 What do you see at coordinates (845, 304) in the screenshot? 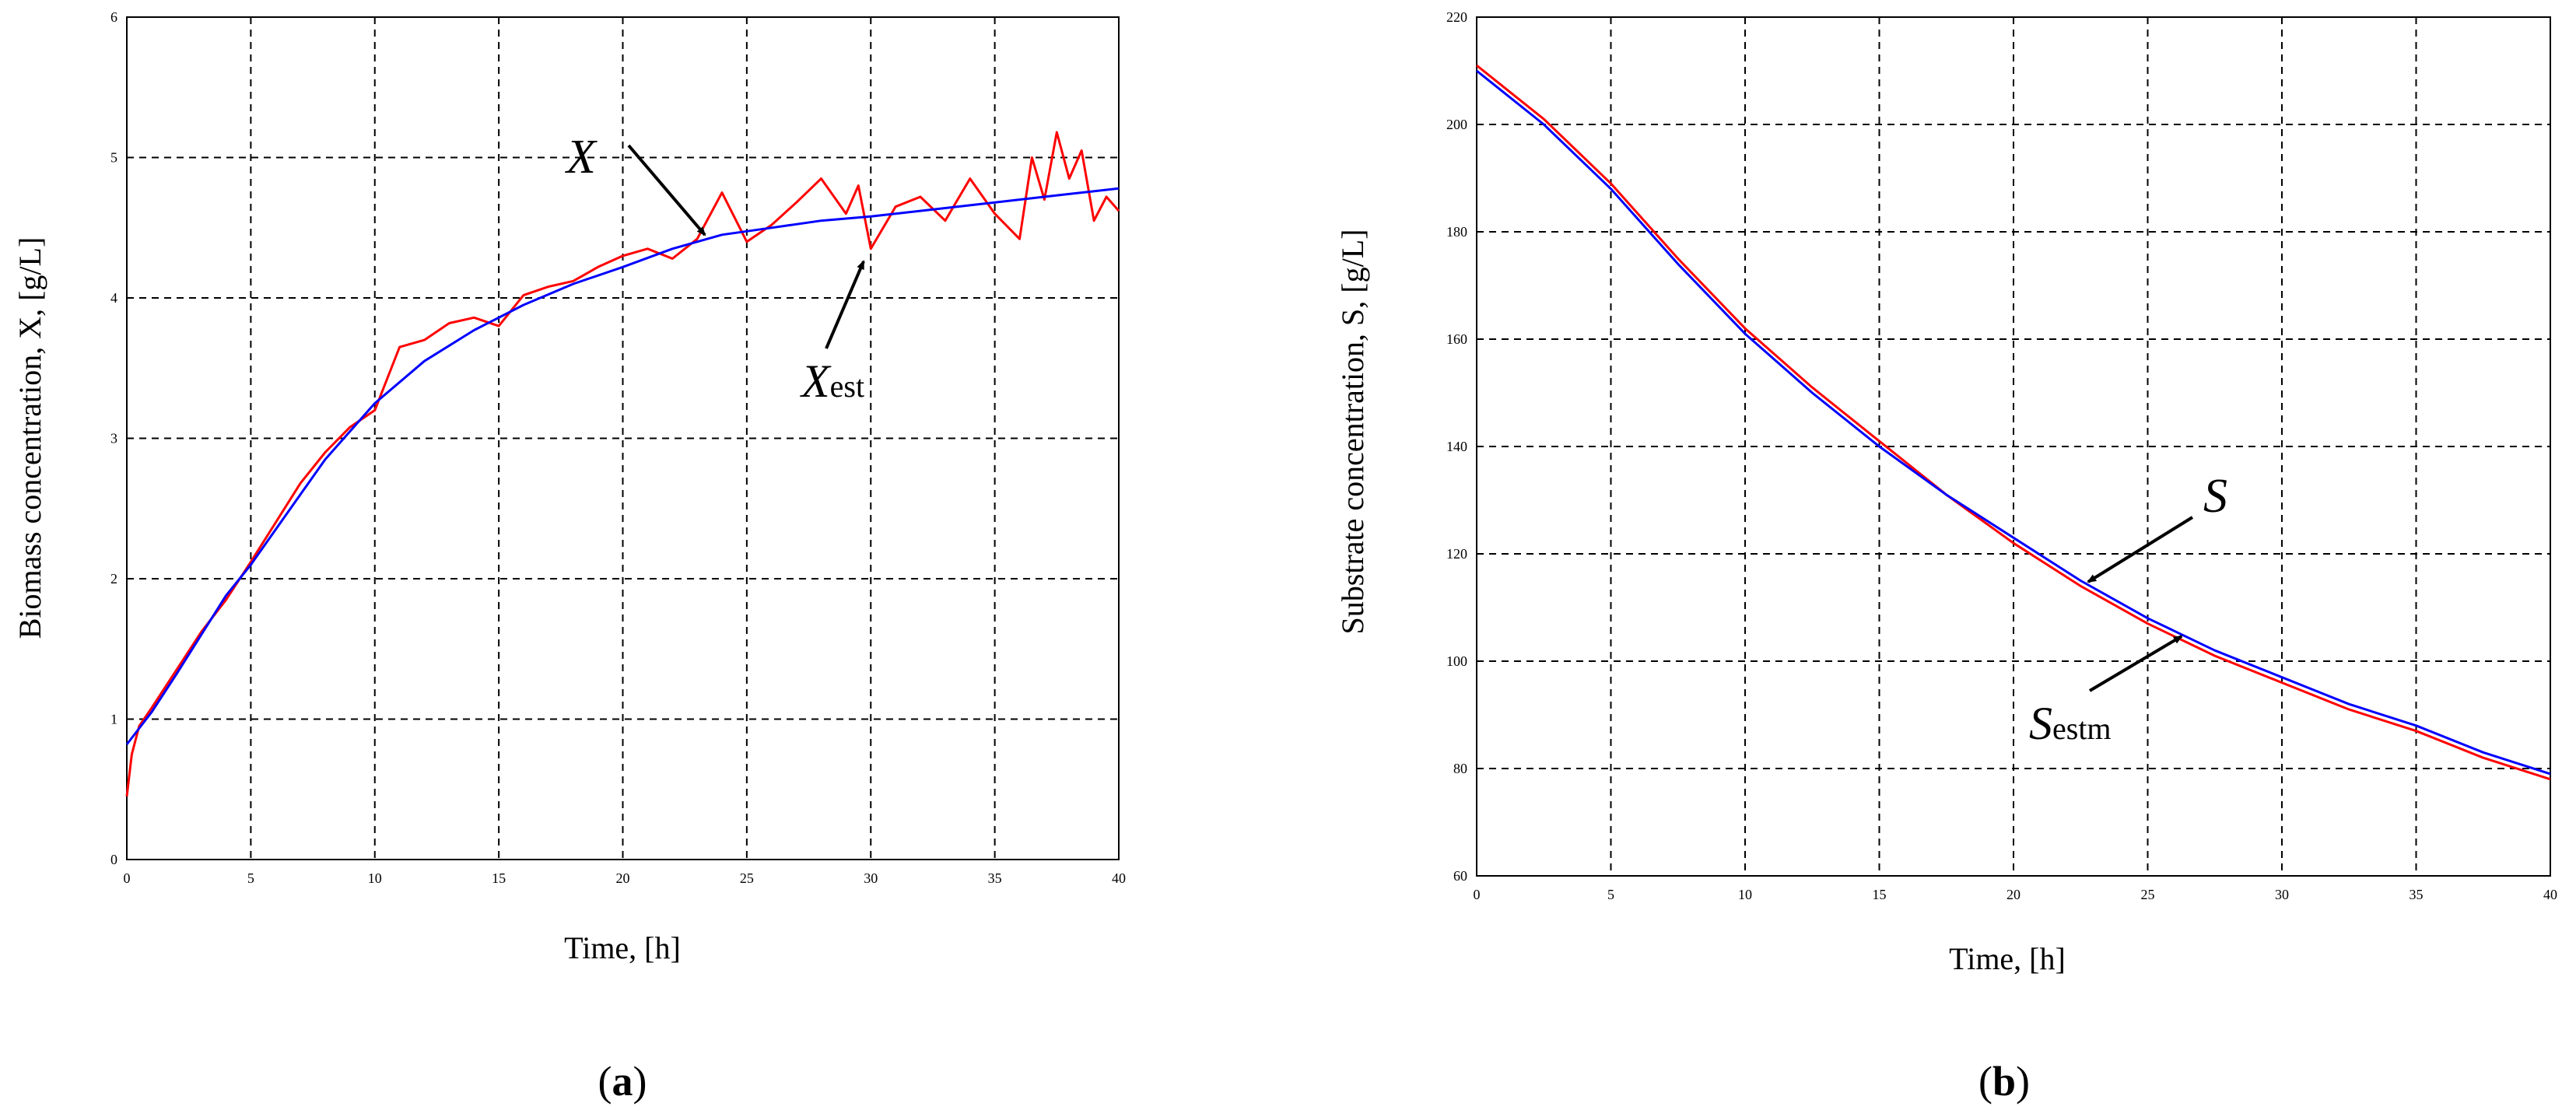
I see `annotation-arrow-xest` at bounding box center [845, 304].